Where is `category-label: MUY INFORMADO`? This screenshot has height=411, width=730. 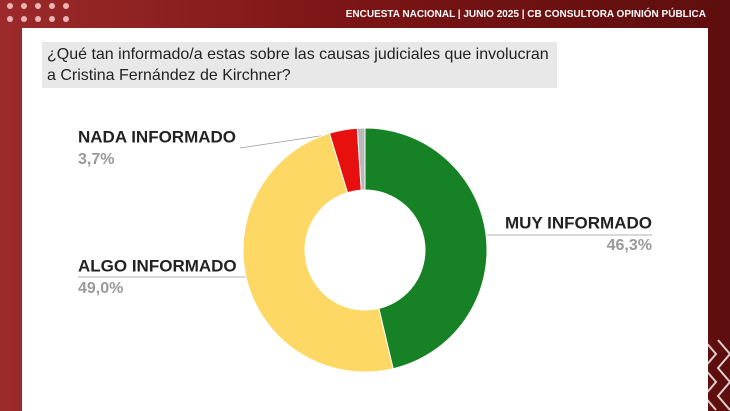
category-label: MUY INFORMADO is located at coordinates (578, 222).